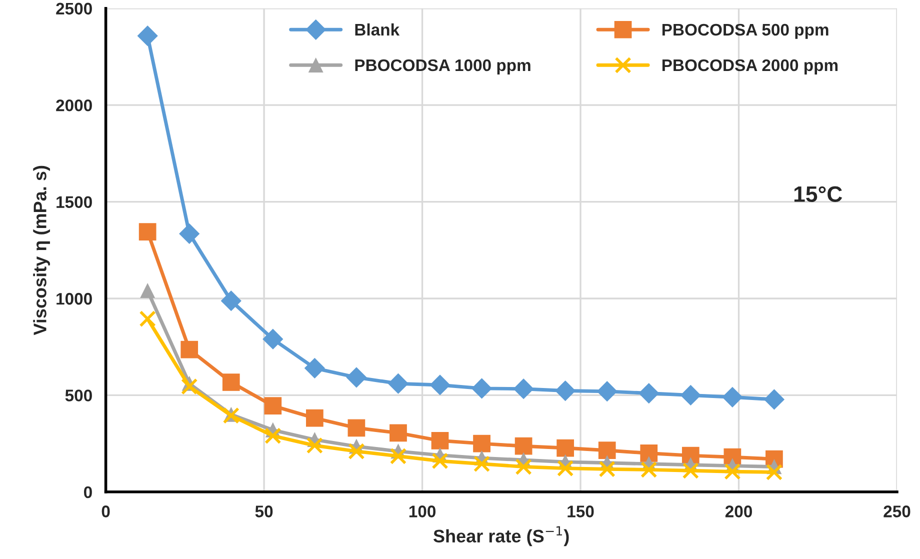 The height and width of the screenshot is (559, 920). What do you see at coordinates (581, 512) in the screenshot?
I see `x-tick-label: 150` at bounding box center [581, 512].